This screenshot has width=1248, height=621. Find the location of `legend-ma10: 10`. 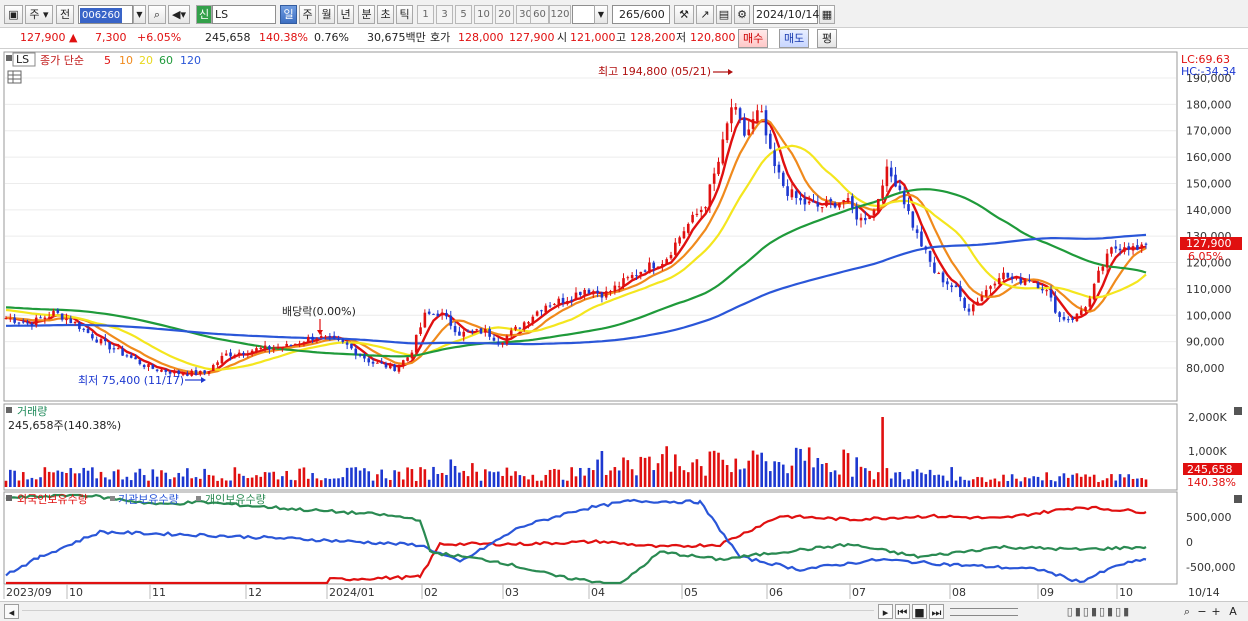

legend-ma10: 10 is located at coordinates (126, 60).